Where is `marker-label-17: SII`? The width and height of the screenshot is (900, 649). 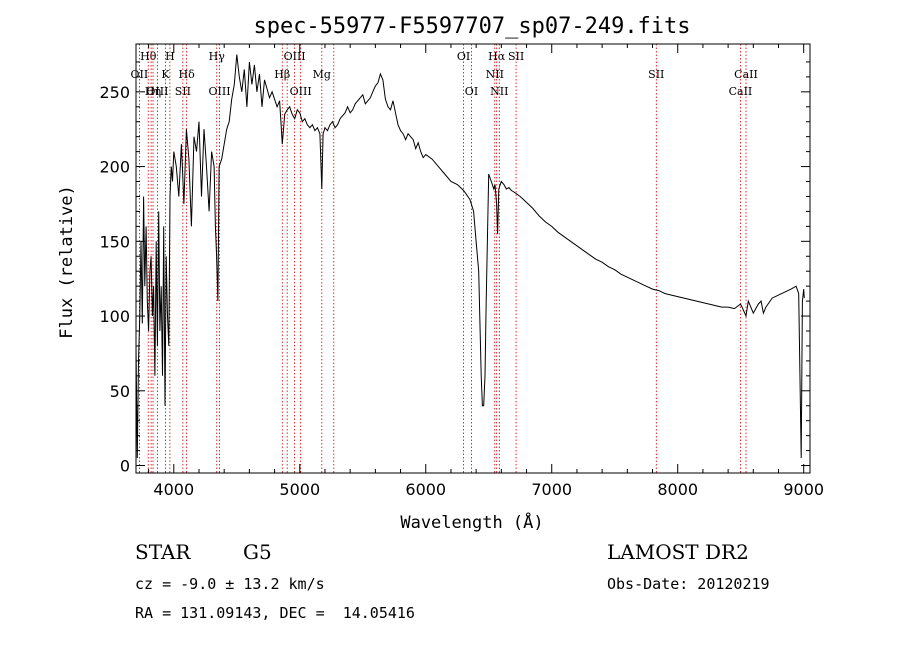 marker-label-17: SII is located at coordinates (183, 91).